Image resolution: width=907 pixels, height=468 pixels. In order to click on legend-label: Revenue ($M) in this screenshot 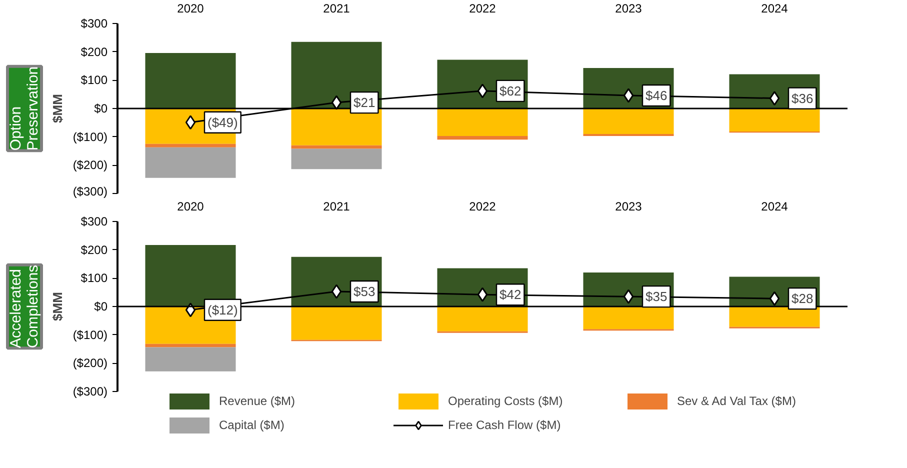, I will do `click(257, 401)`.